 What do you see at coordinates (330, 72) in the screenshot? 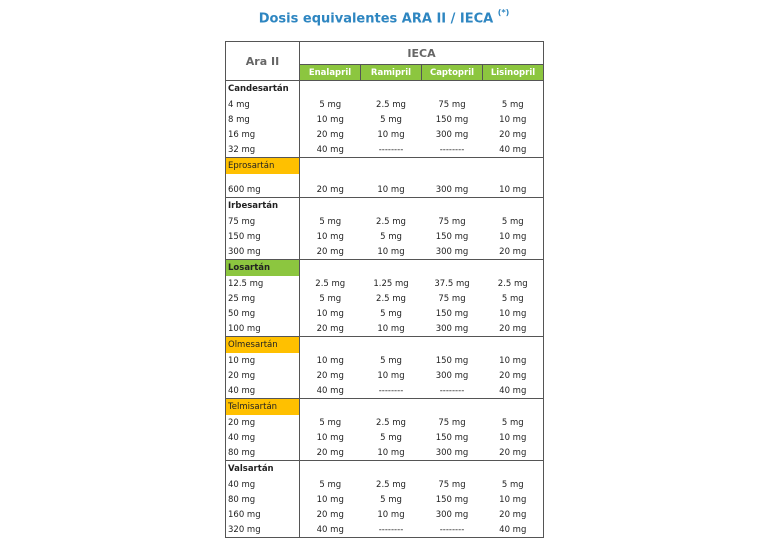
I see `drug-header-enalapril: Enalapril` at bounding box center [330, 72].